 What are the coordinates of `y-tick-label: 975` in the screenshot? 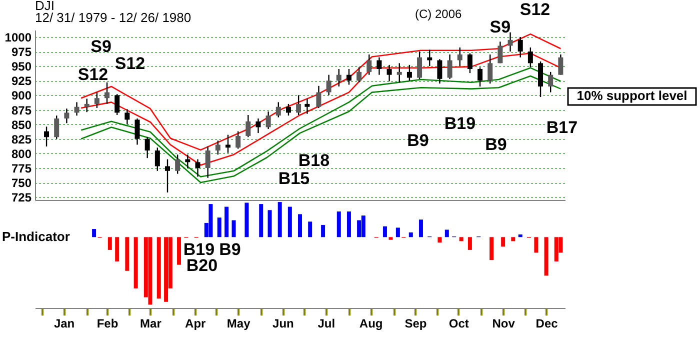 It's located at (21, 52).